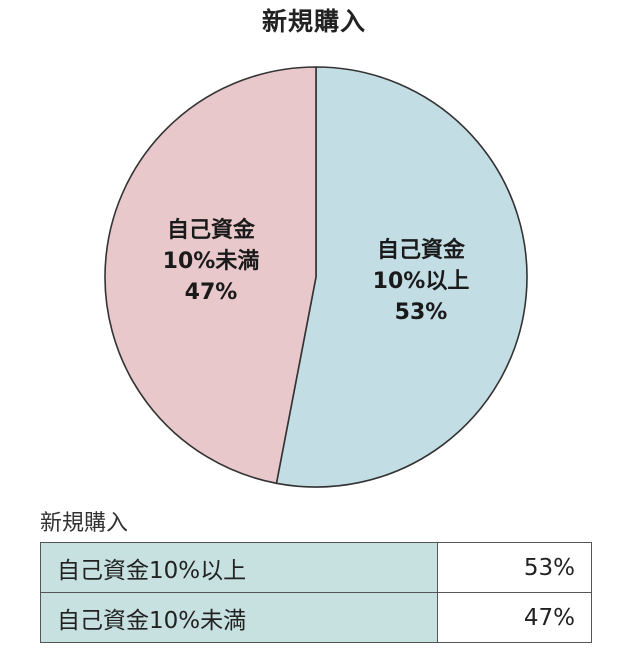 This screenshot has height=658, width=628. I want to click on table-caption: 新規購入, so click(84, 523).